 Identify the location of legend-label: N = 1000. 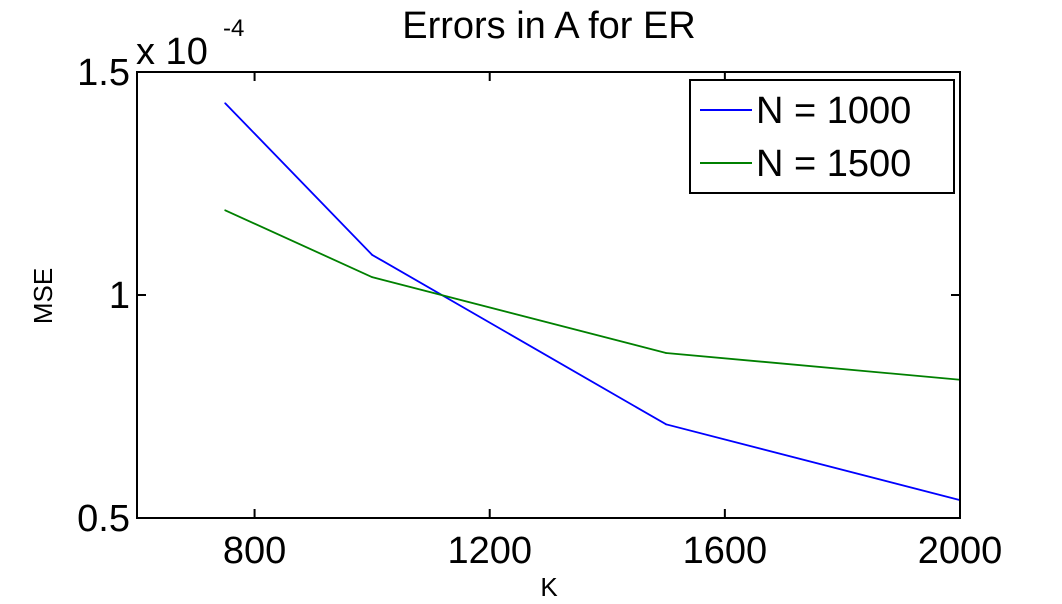
(833, 111).